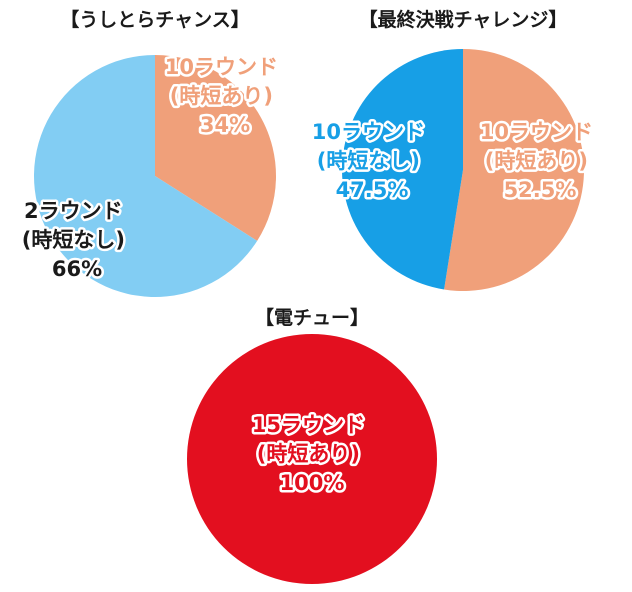 The height and width of the screenshot is (592, 632). What do you see at coordinates (540, 190) in the screenshot?
I see `slice-label-percent: 52.5%` at bounding box center [540, 190].